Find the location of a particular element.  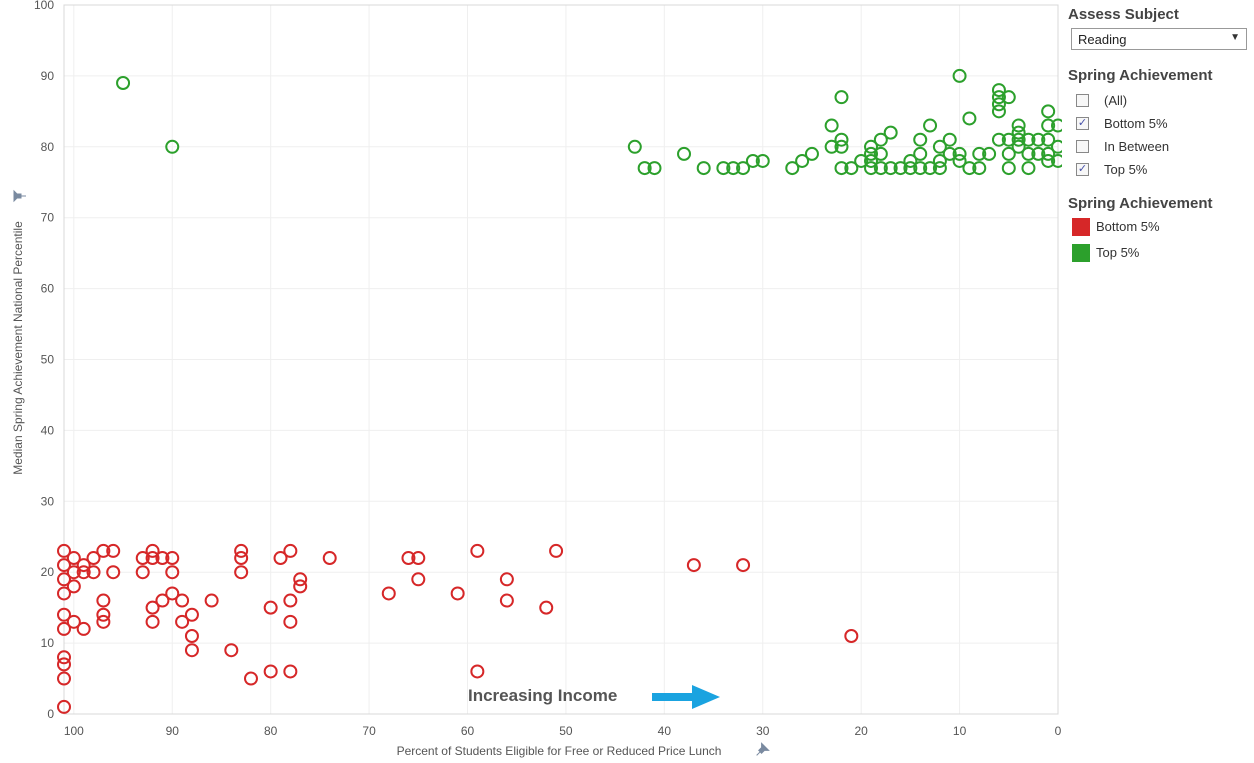

filter-item-top-5: ✓ Top 5% is located at coordinates (1161, 170).